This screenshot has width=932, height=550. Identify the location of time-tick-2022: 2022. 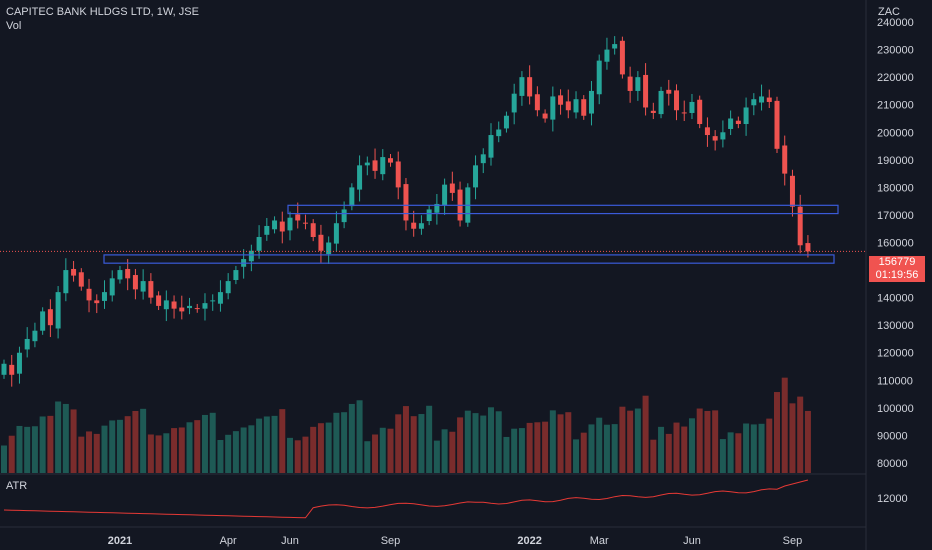
(529, 541).